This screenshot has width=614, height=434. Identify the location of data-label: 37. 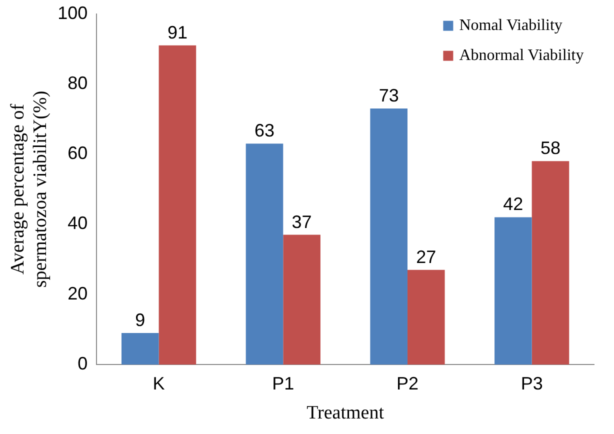
(302, 222).